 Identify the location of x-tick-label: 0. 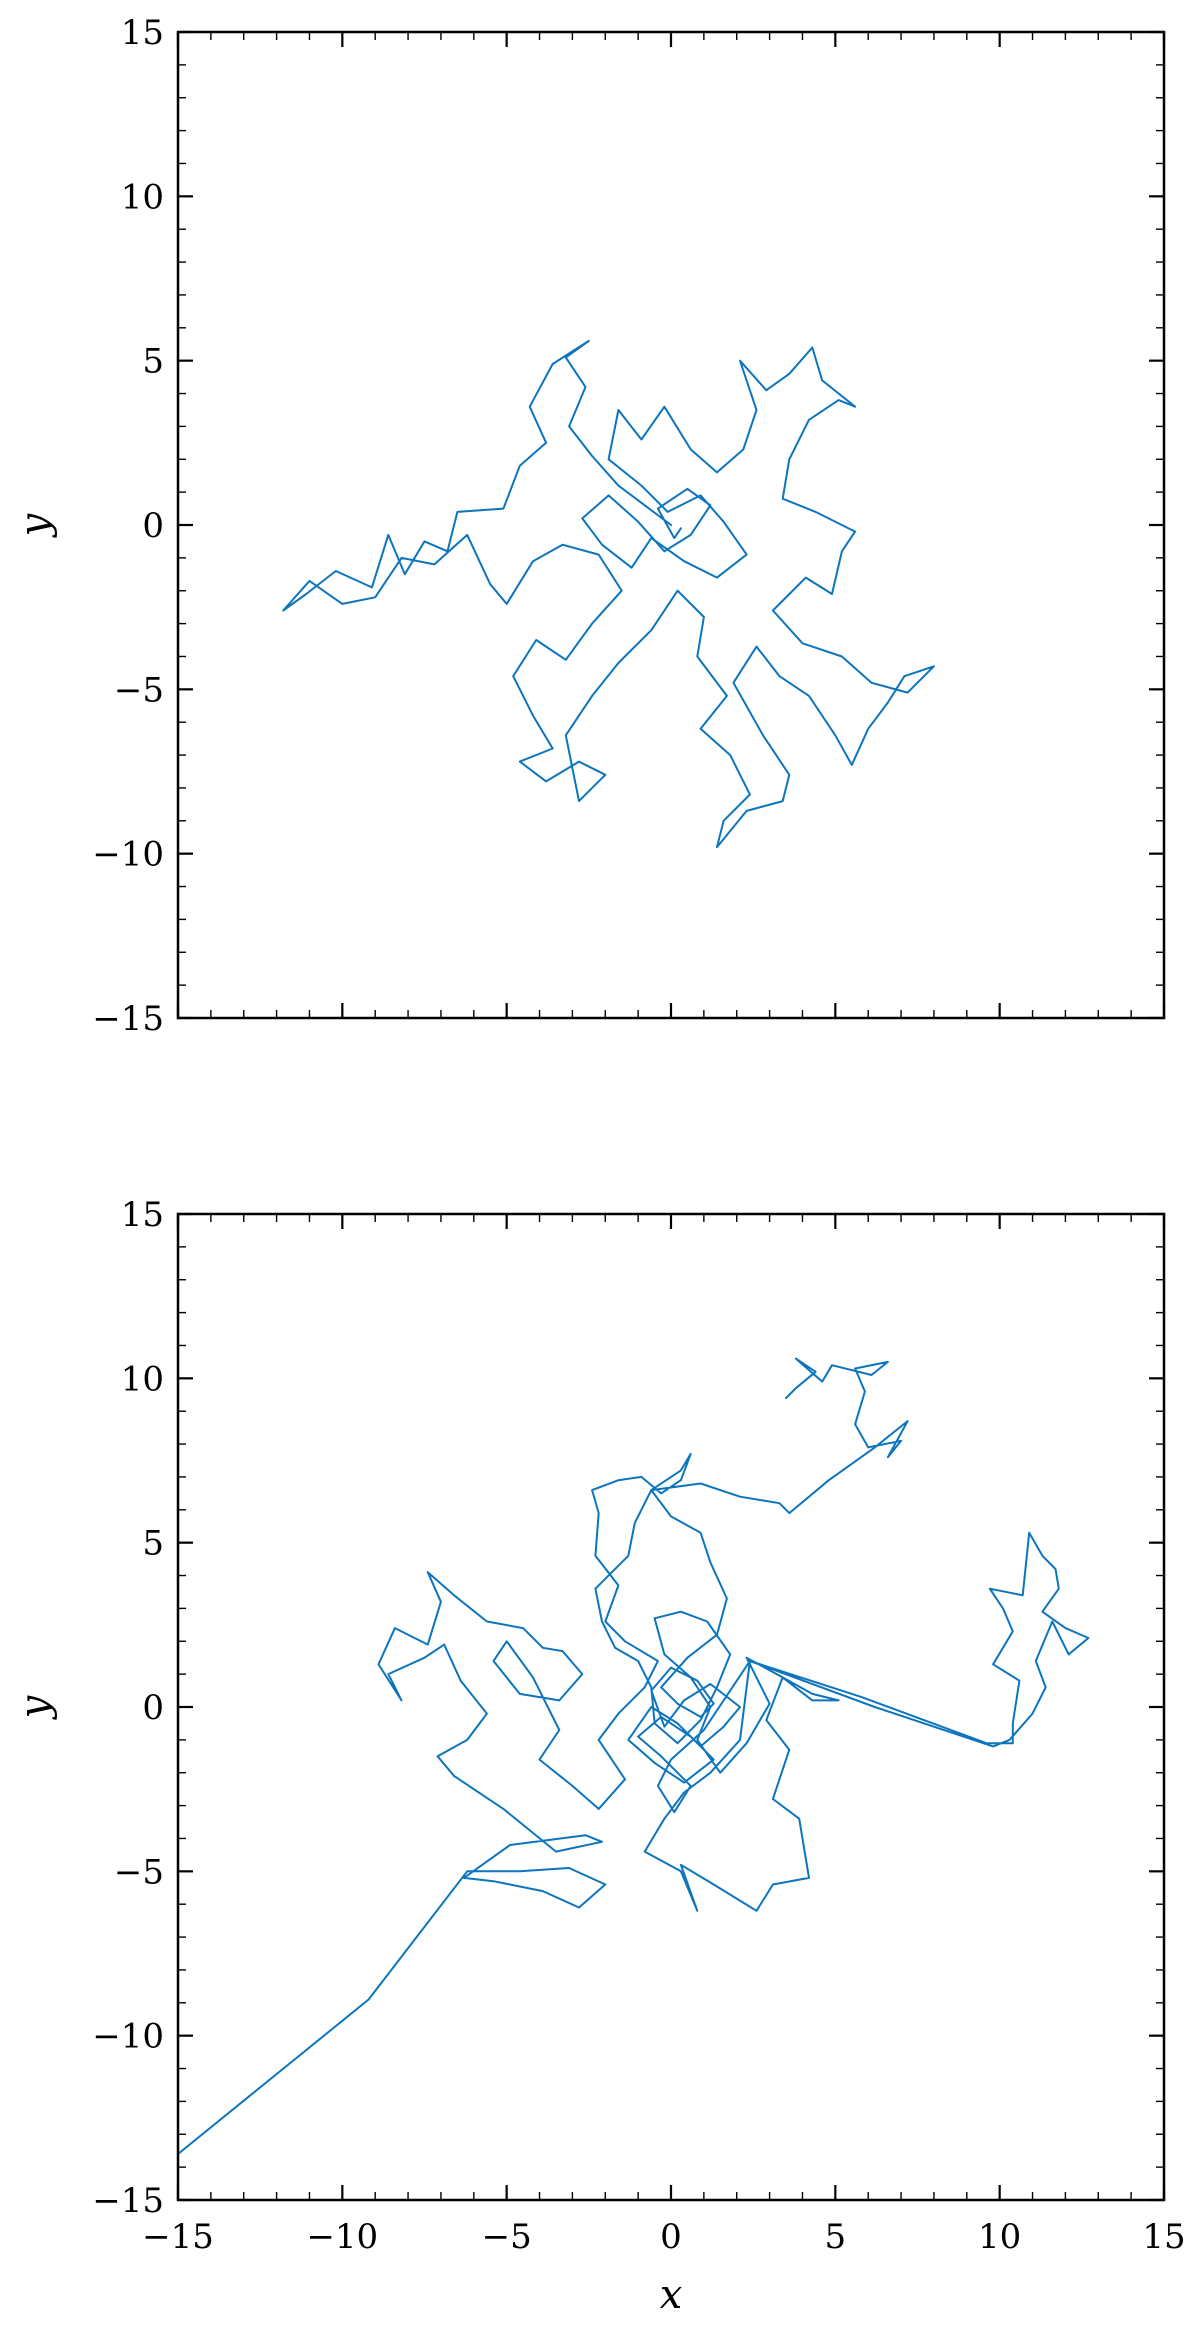
(671, 2237).